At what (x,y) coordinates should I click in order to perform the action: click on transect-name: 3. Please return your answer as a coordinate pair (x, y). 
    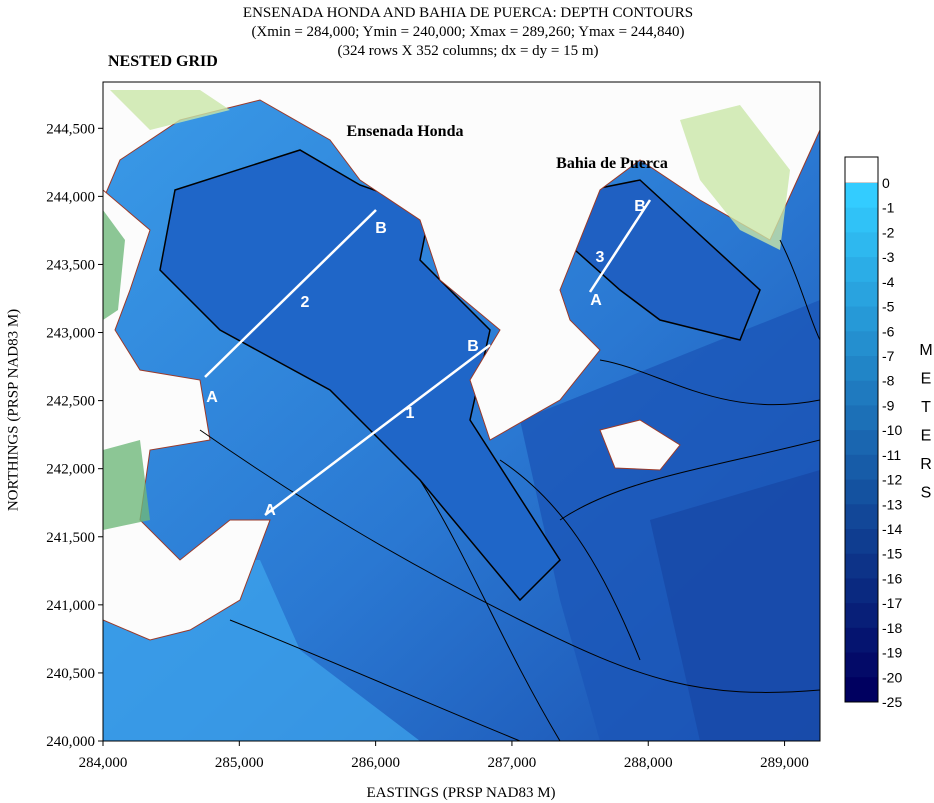
    Looking at the image, I should click on (600, 257).